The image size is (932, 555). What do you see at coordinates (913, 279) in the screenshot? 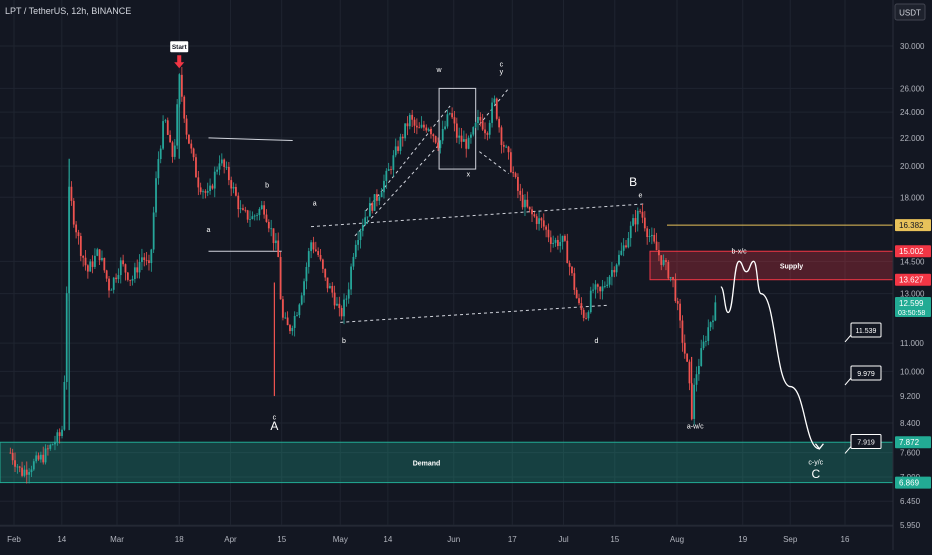
I see `price-label: 13.627` at bounding box center [913, 279].